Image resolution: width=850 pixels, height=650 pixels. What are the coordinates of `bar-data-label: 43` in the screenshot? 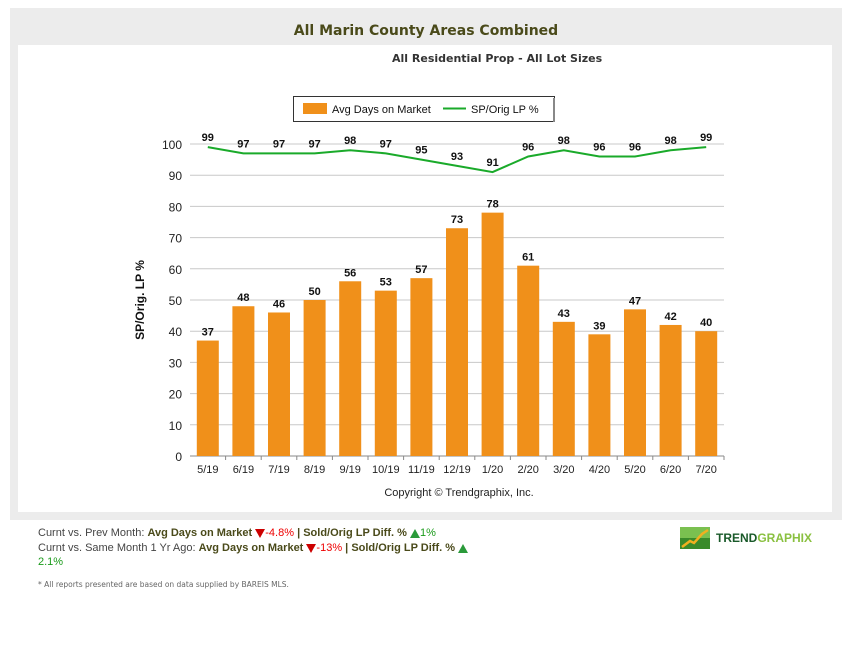 It's located at (564, 314).